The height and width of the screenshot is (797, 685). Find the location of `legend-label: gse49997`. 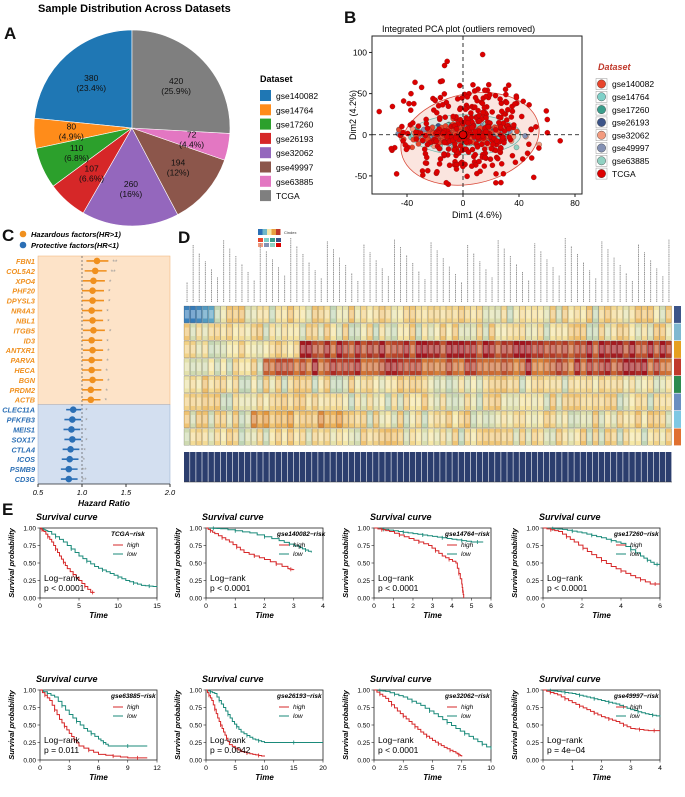

legend-label: gse49997 is located at coordinates (631, 148).